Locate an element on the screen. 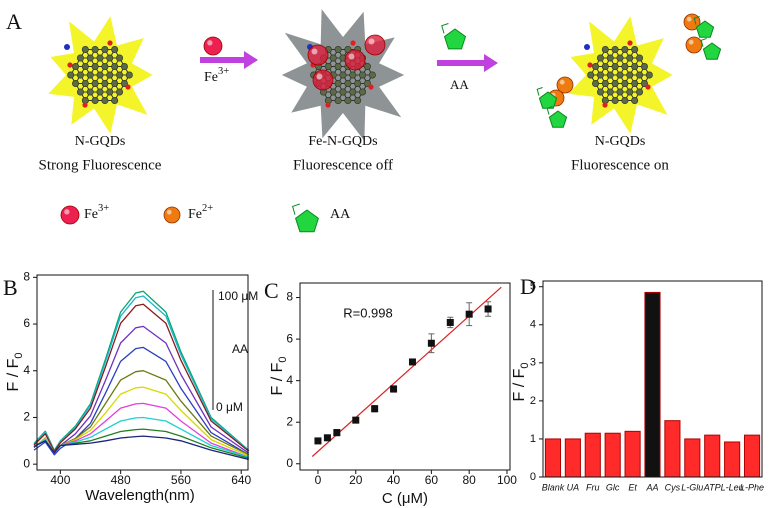 This screenshot has width=776, height=508. legend-label-main: AA is located at coordinates (340, 214).